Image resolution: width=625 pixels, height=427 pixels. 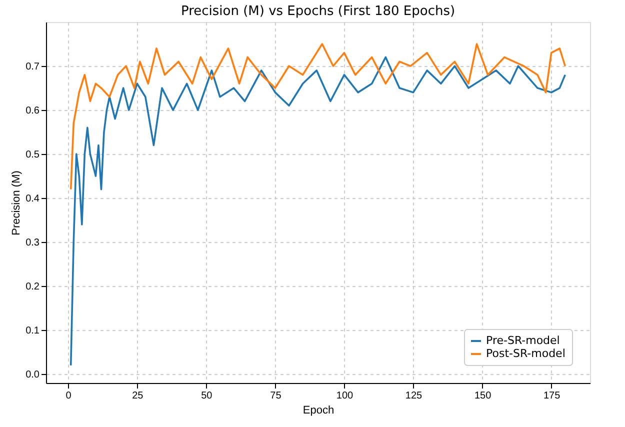 What do you see at coordinates (16, 203) in the screenshot?
I see `y-axis-title: Precision (M)` at bounding box center [16, 203].